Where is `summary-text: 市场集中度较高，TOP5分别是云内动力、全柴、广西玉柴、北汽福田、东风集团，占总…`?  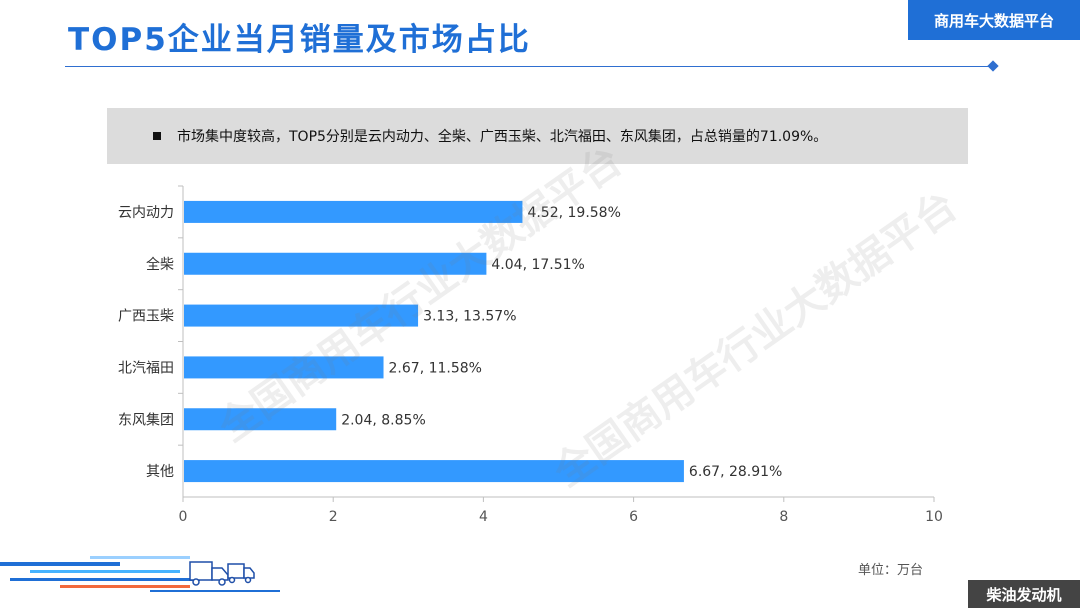
summary-text: 市场集中度较高，TOP5分别是云内动力、全柴、广西玉柴、北汽福田、东风集团，占总… is located at coordinates (502, 137).